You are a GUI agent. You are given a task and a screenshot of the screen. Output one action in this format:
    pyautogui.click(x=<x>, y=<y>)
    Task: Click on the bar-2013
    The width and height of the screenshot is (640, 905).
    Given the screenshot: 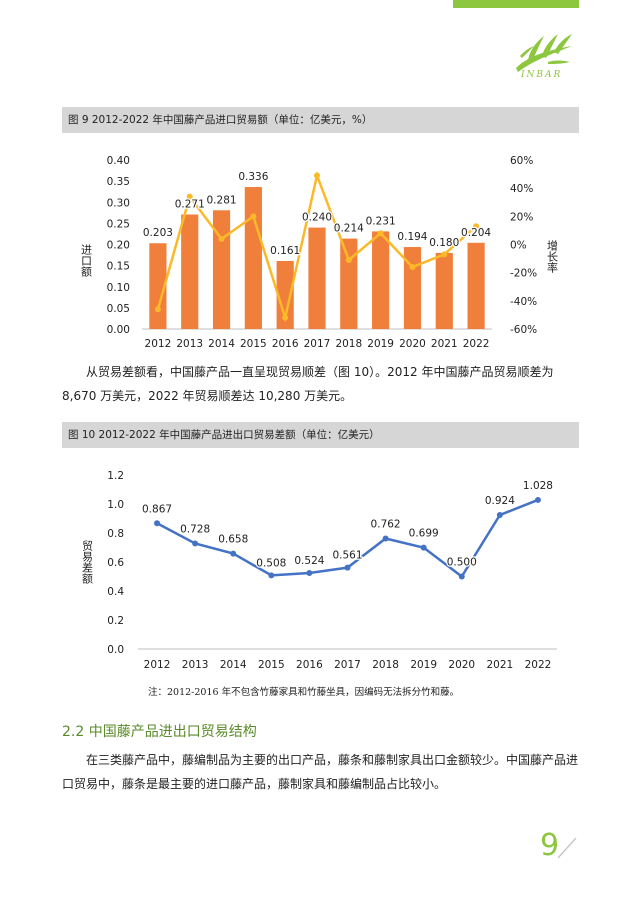 What is the action you would take?
    pyautogui.click(x=190, y=271)
    